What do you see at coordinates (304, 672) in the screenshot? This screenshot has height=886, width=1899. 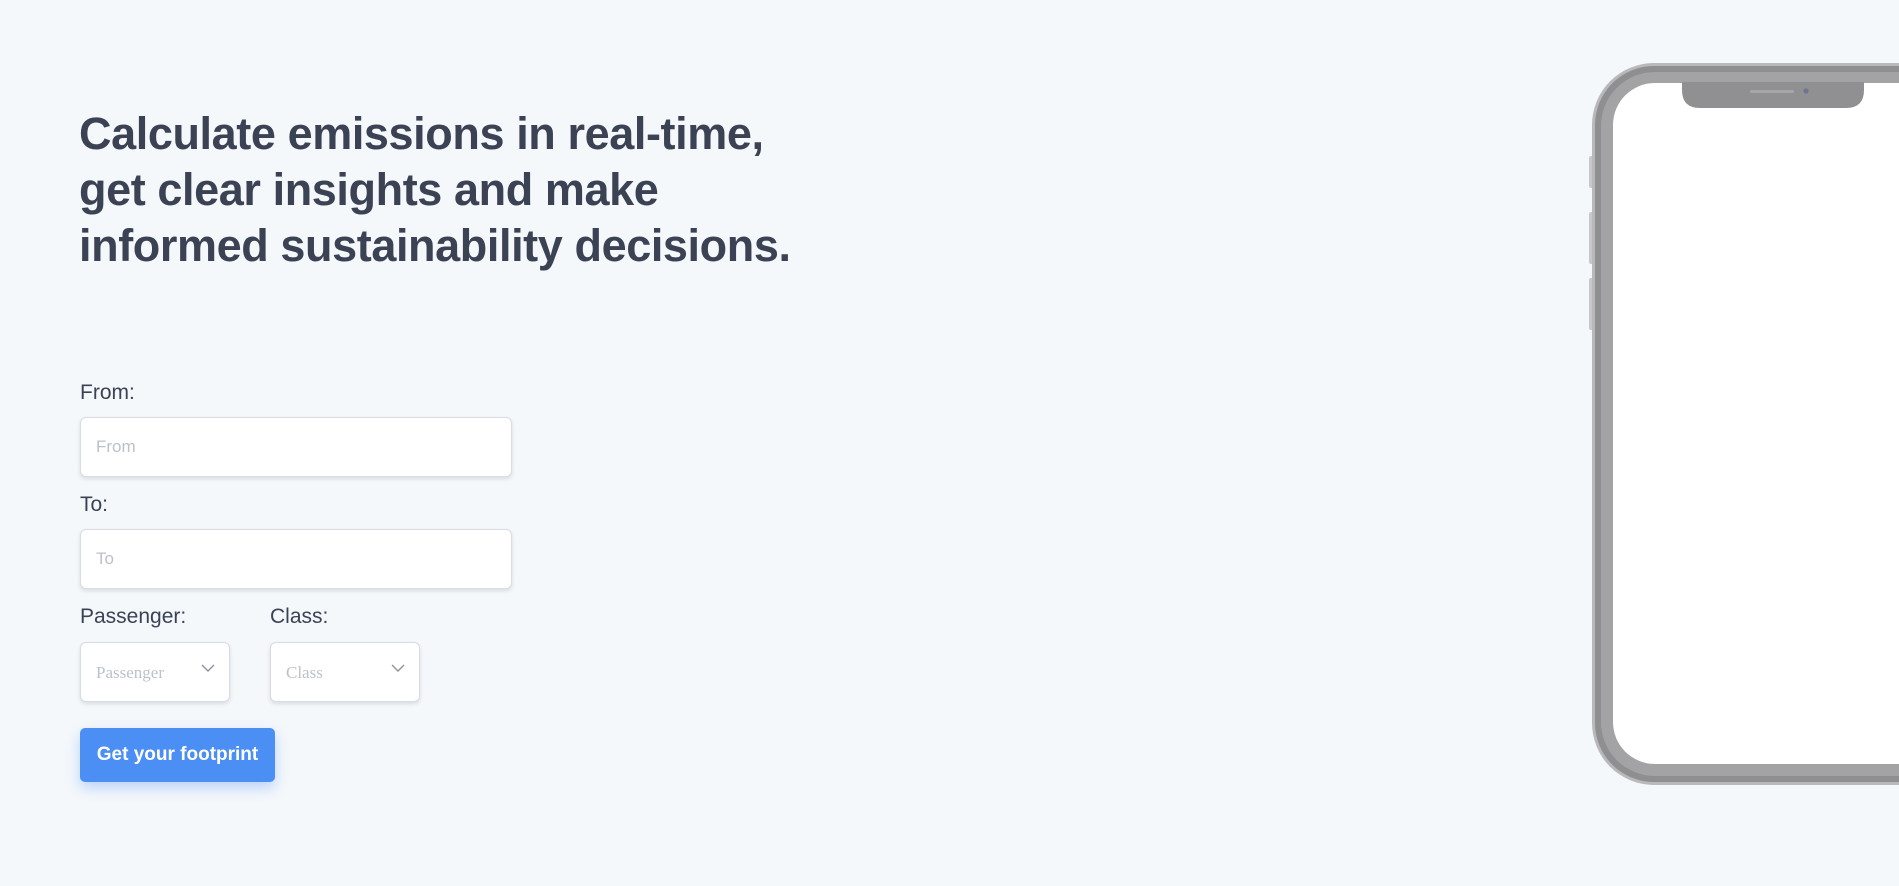 I see `class-select-placeholder: Class` at bounding box center [304, 672].